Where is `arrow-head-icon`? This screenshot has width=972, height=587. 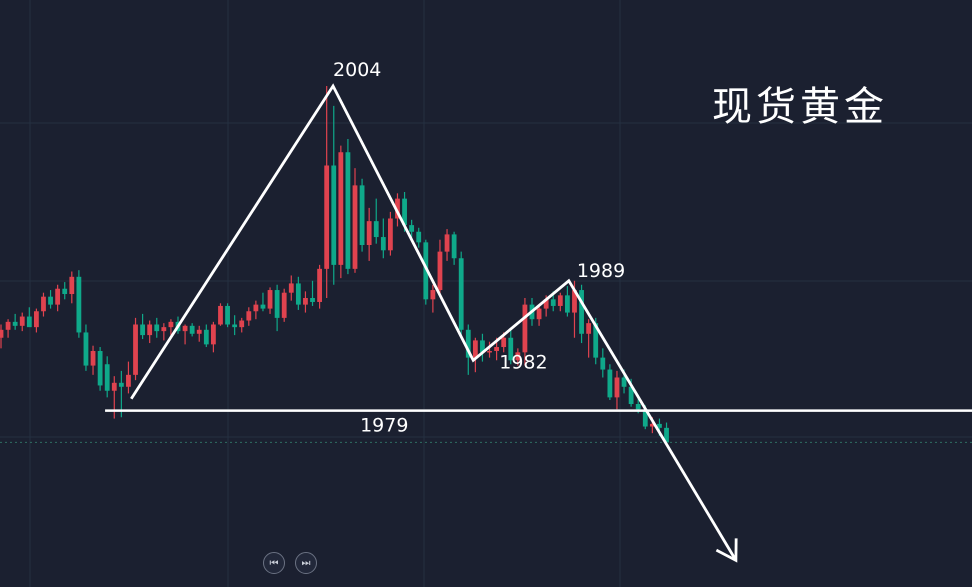
arrow-head-icon is located at coordinates (726, 550).